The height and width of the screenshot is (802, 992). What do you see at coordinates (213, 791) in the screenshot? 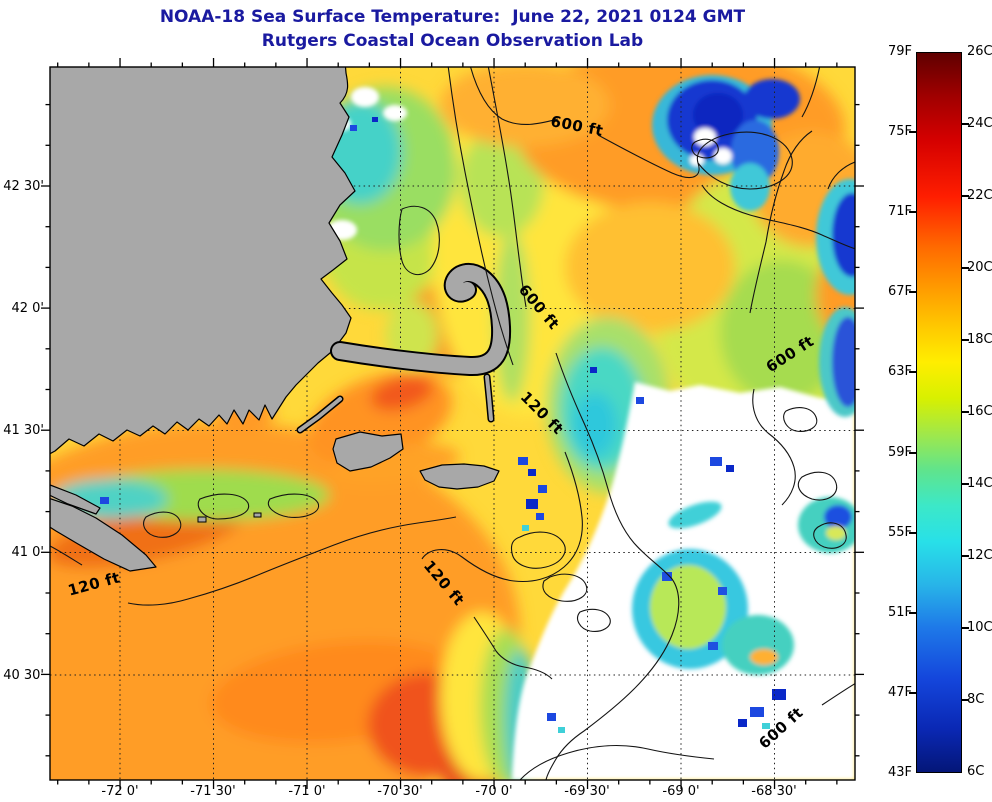
I see `x-tick-label: -71 30'` at bounding box center [213, 791].